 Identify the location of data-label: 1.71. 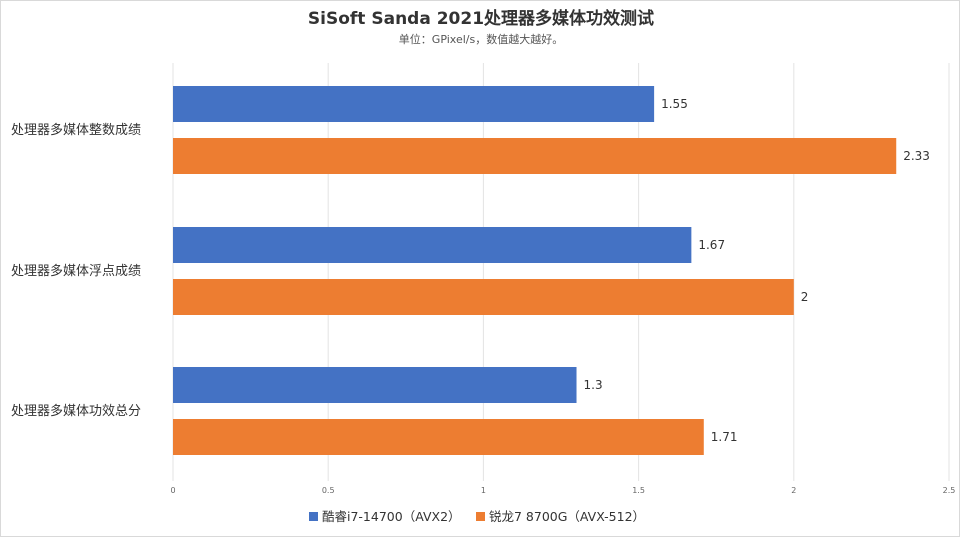
(724, 437).